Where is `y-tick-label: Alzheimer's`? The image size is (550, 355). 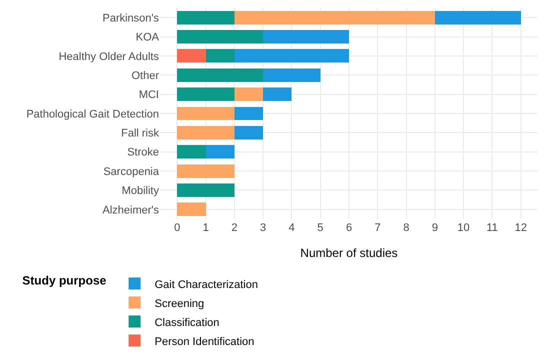 y-tick-label: Alzheimer's is located at coordinates (131, 210).